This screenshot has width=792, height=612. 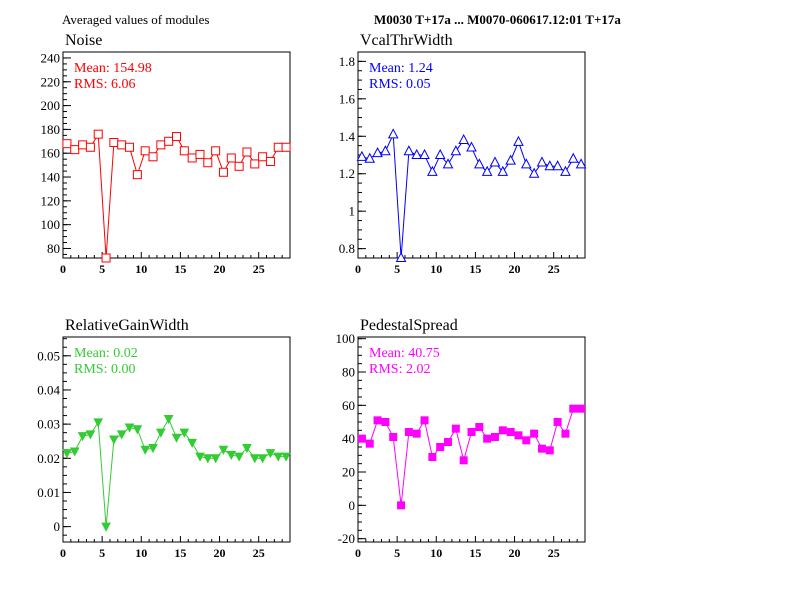 I want to click on chart-title: PedestalSpread, so click(x=409, y=325).